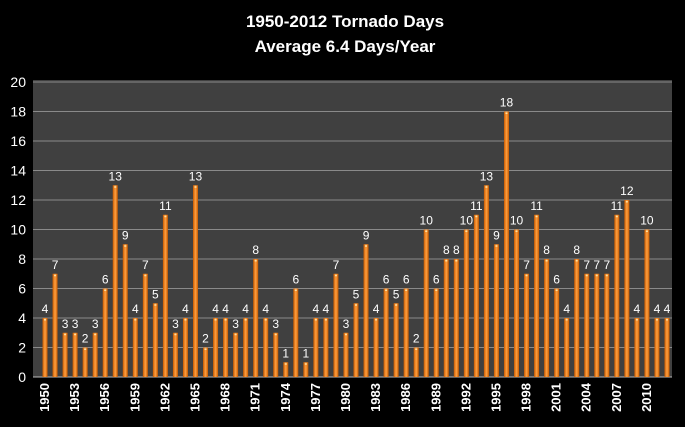 The width and height of the screenshot is (685, 427). Describe the element at coordinates (75, 354) in the screenshot. I see `bar-1953` at that location.